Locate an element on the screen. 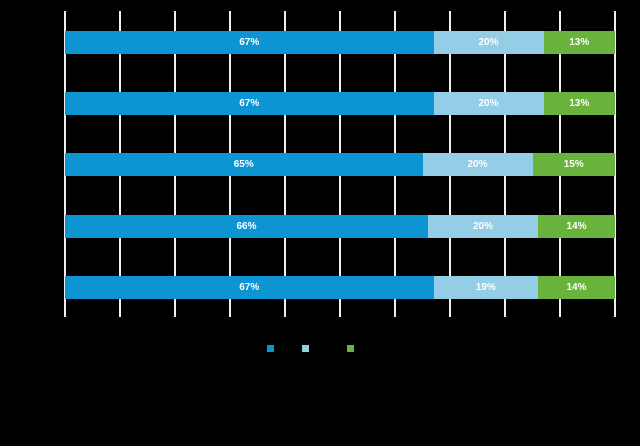  bar-row: 67% 19% 14% is located at coordinates (340, 287).